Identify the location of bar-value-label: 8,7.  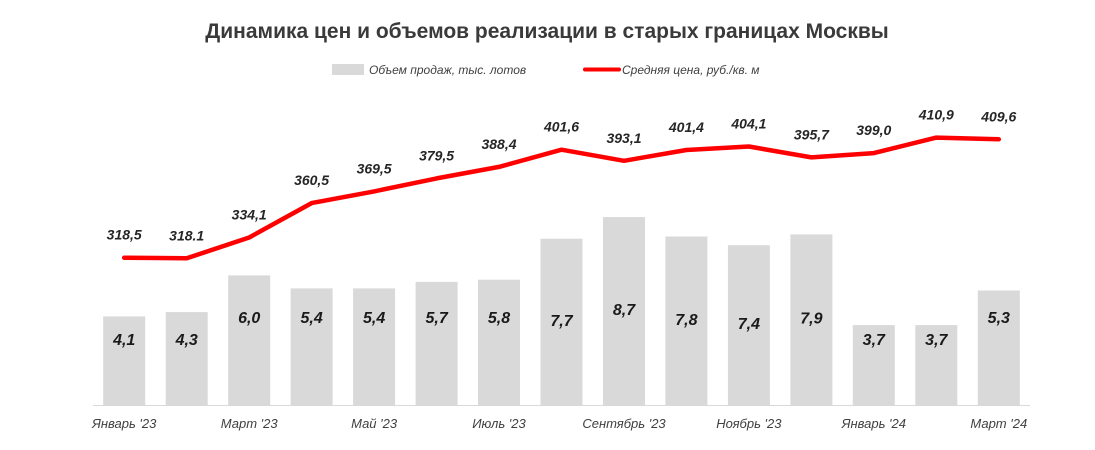
(624, 310).